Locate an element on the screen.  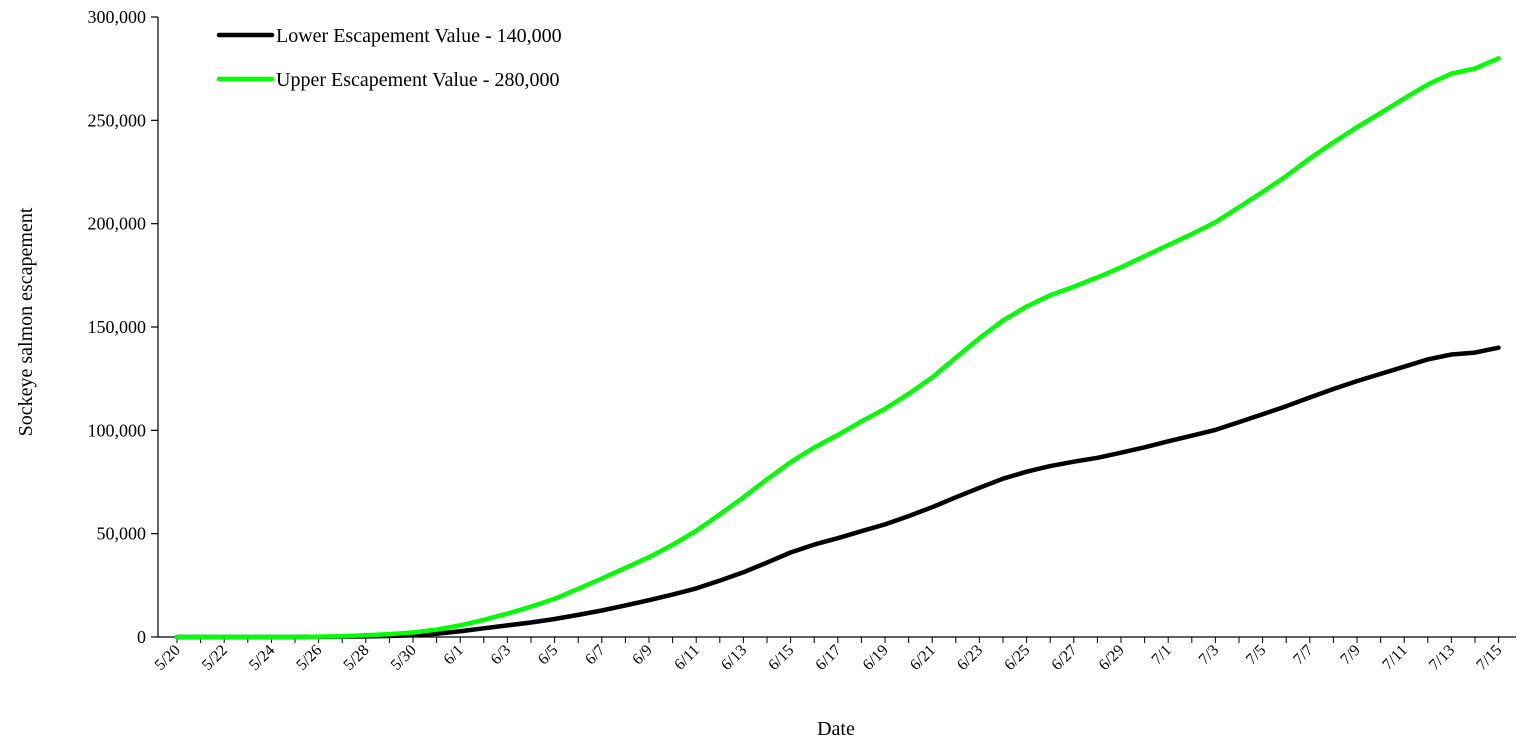
x-tick-label: 6/29 is located at coordinates (1112, 658).